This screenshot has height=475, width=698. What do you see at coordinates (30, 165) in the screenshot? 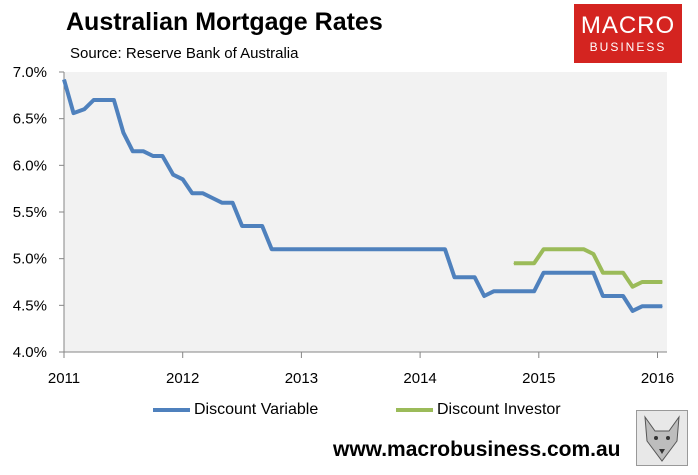
I see `y-tick-label: 6.0%` at bounding box center [30, 165].